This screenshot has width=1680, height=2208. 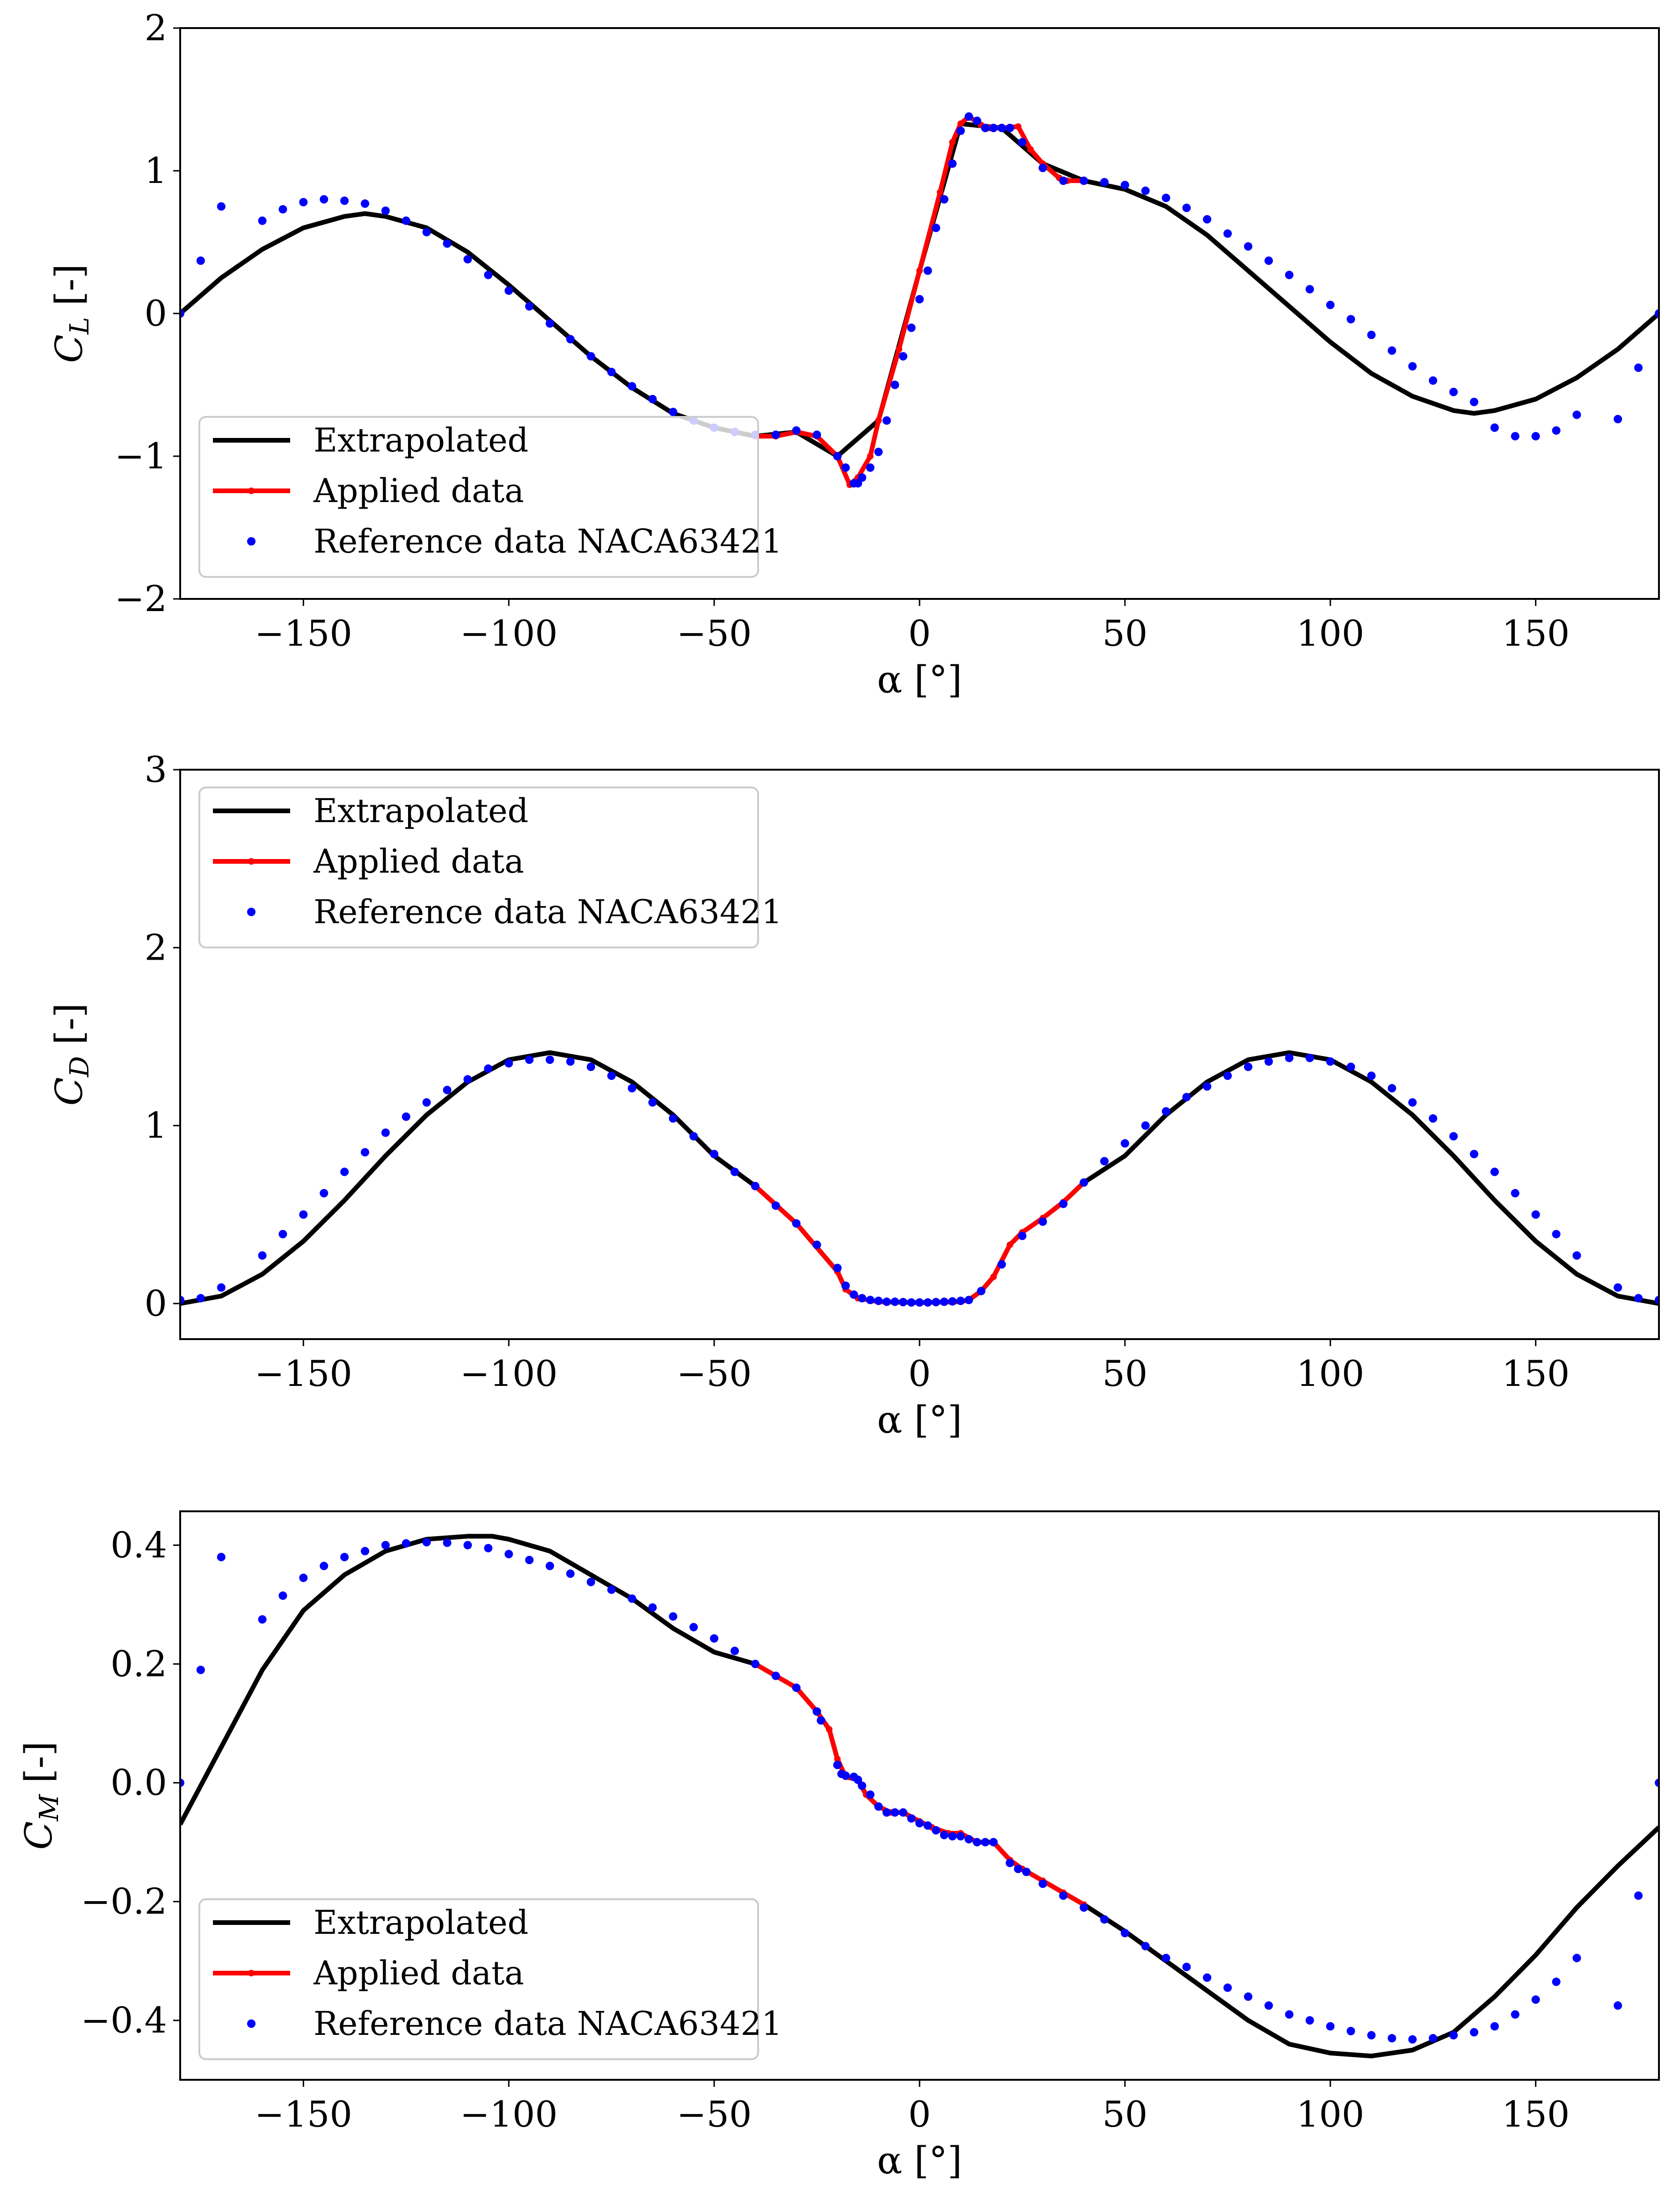 I want to click on y-label-symbol: C, so click(x=69, y=349).